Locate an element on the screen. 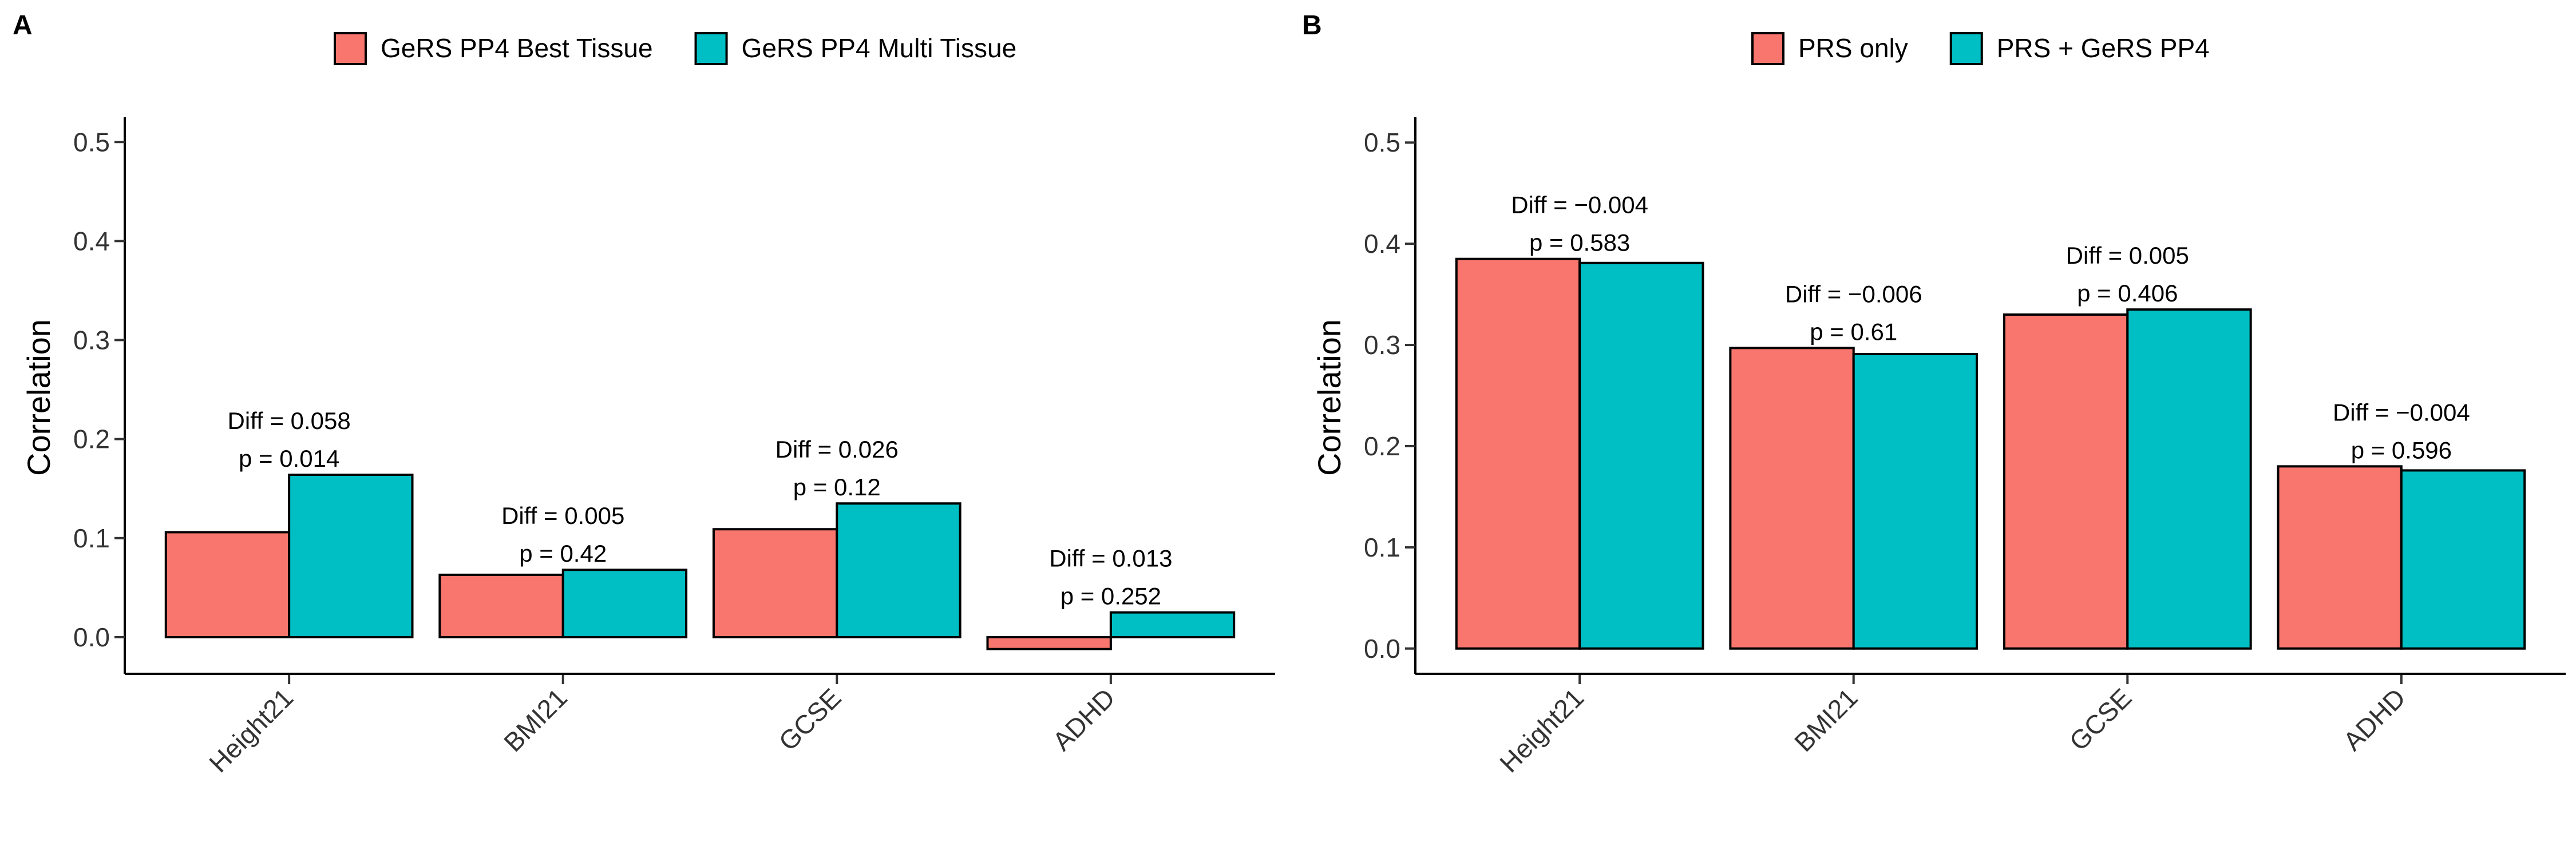  p-value-label: p = 0.583 is located at coordinates (1579, 242).